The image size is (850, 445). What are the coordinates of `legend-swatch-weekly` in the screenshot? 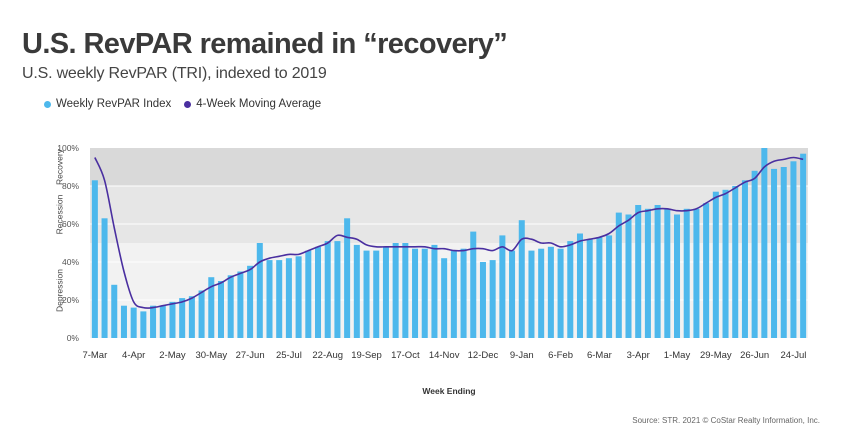 It's located at (47, 104).